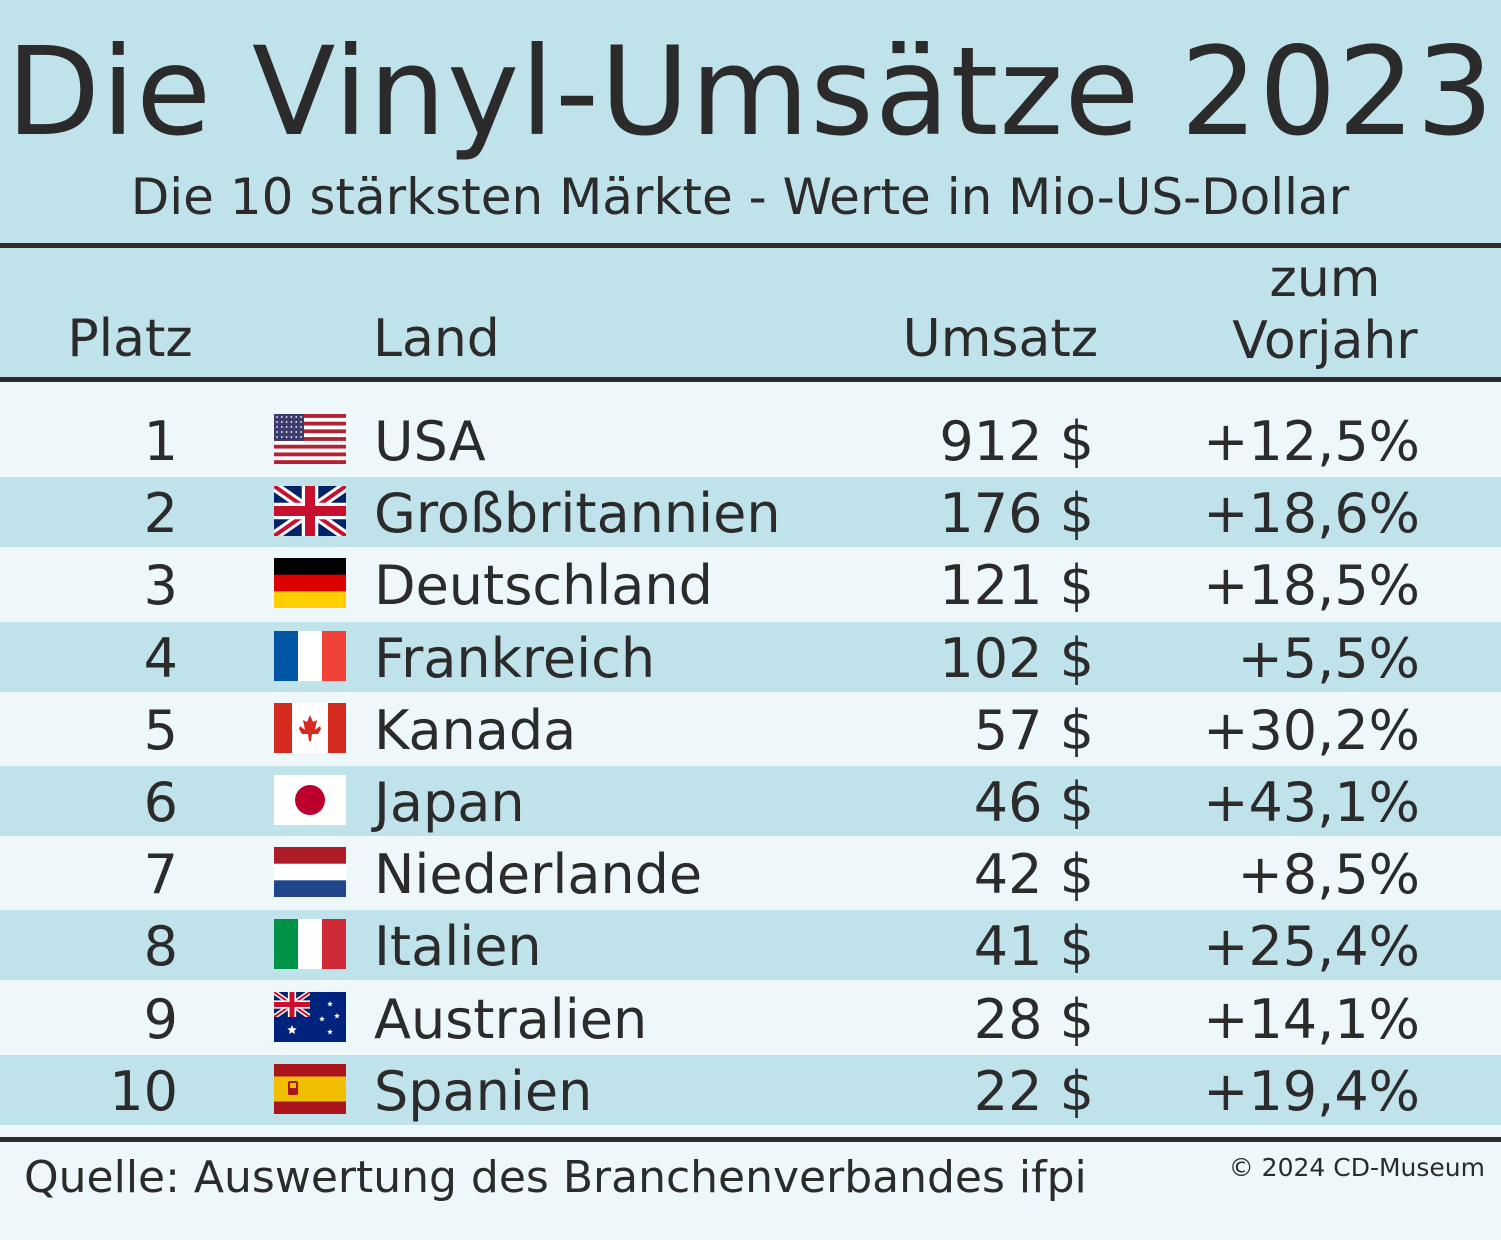  What do you see at coordinates (538, 875) in the screenshot?
I see `country-cell: Niederlande` at bounding box center [538, 875].